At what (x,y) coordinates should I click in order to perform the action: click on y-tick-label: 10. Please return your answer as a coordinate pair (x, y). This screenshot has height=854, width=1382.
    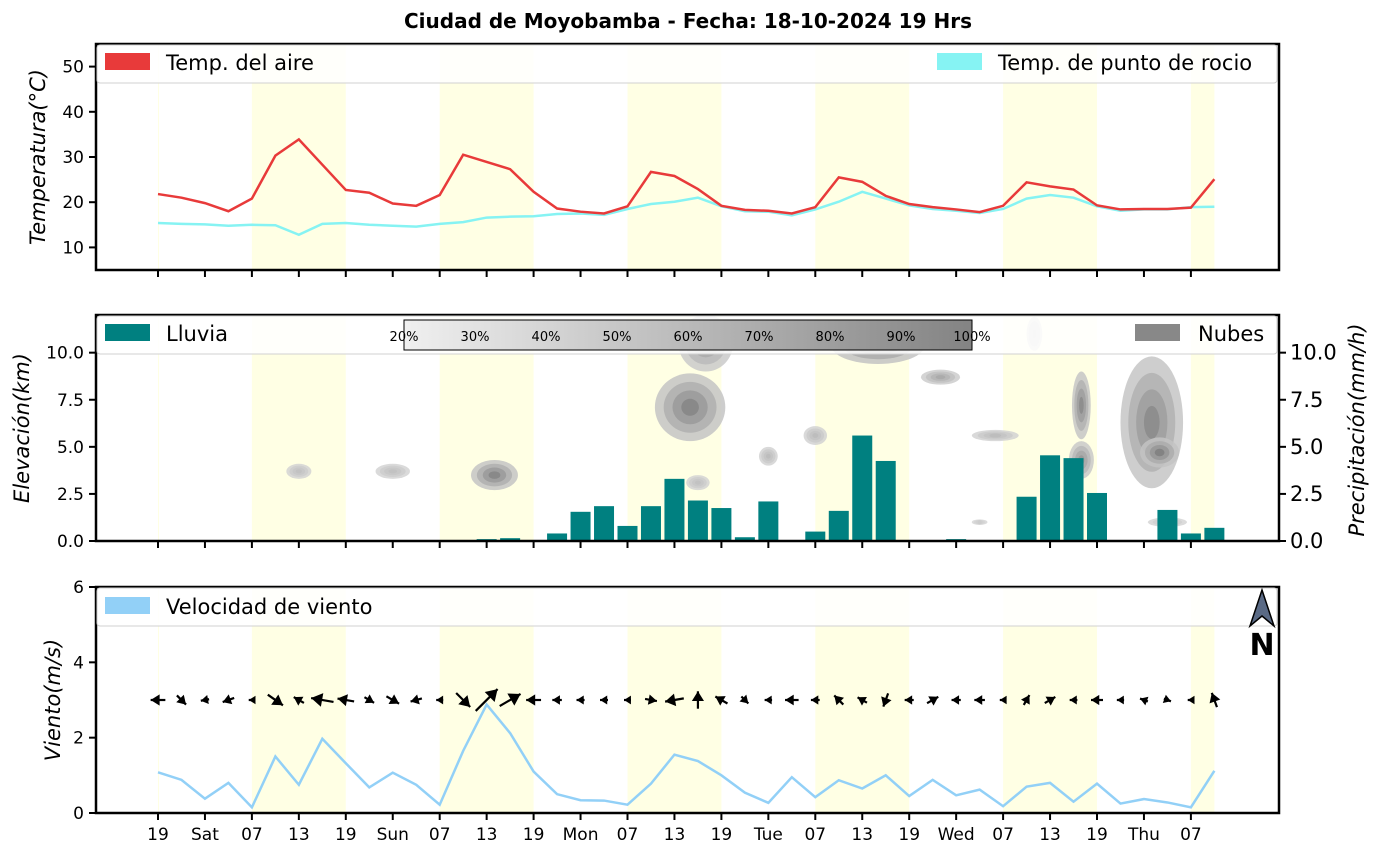
    Looking at the image, I should click on (73, 248).